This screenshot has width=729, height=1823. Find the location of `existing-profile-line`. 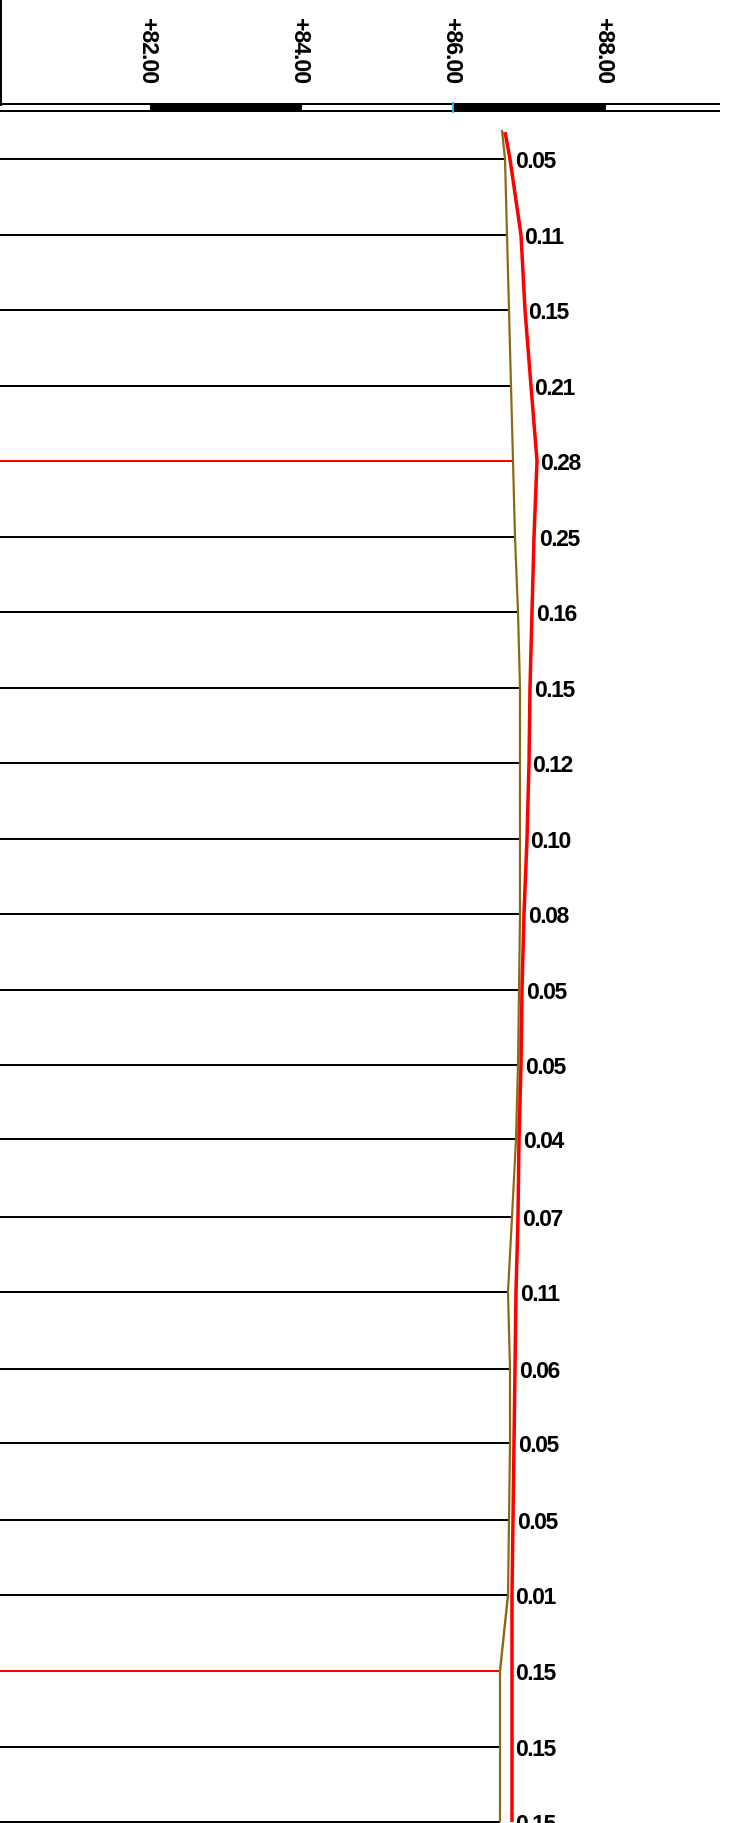

existing-profile-line is located at coordinates (510, 975).